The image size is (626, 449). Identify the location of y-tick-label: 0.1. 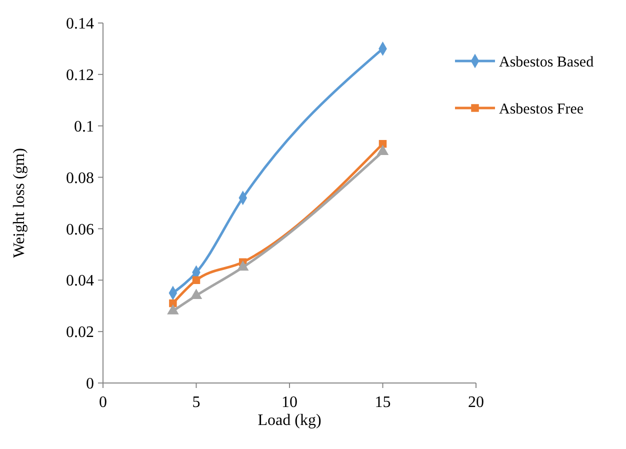
(84, 127).